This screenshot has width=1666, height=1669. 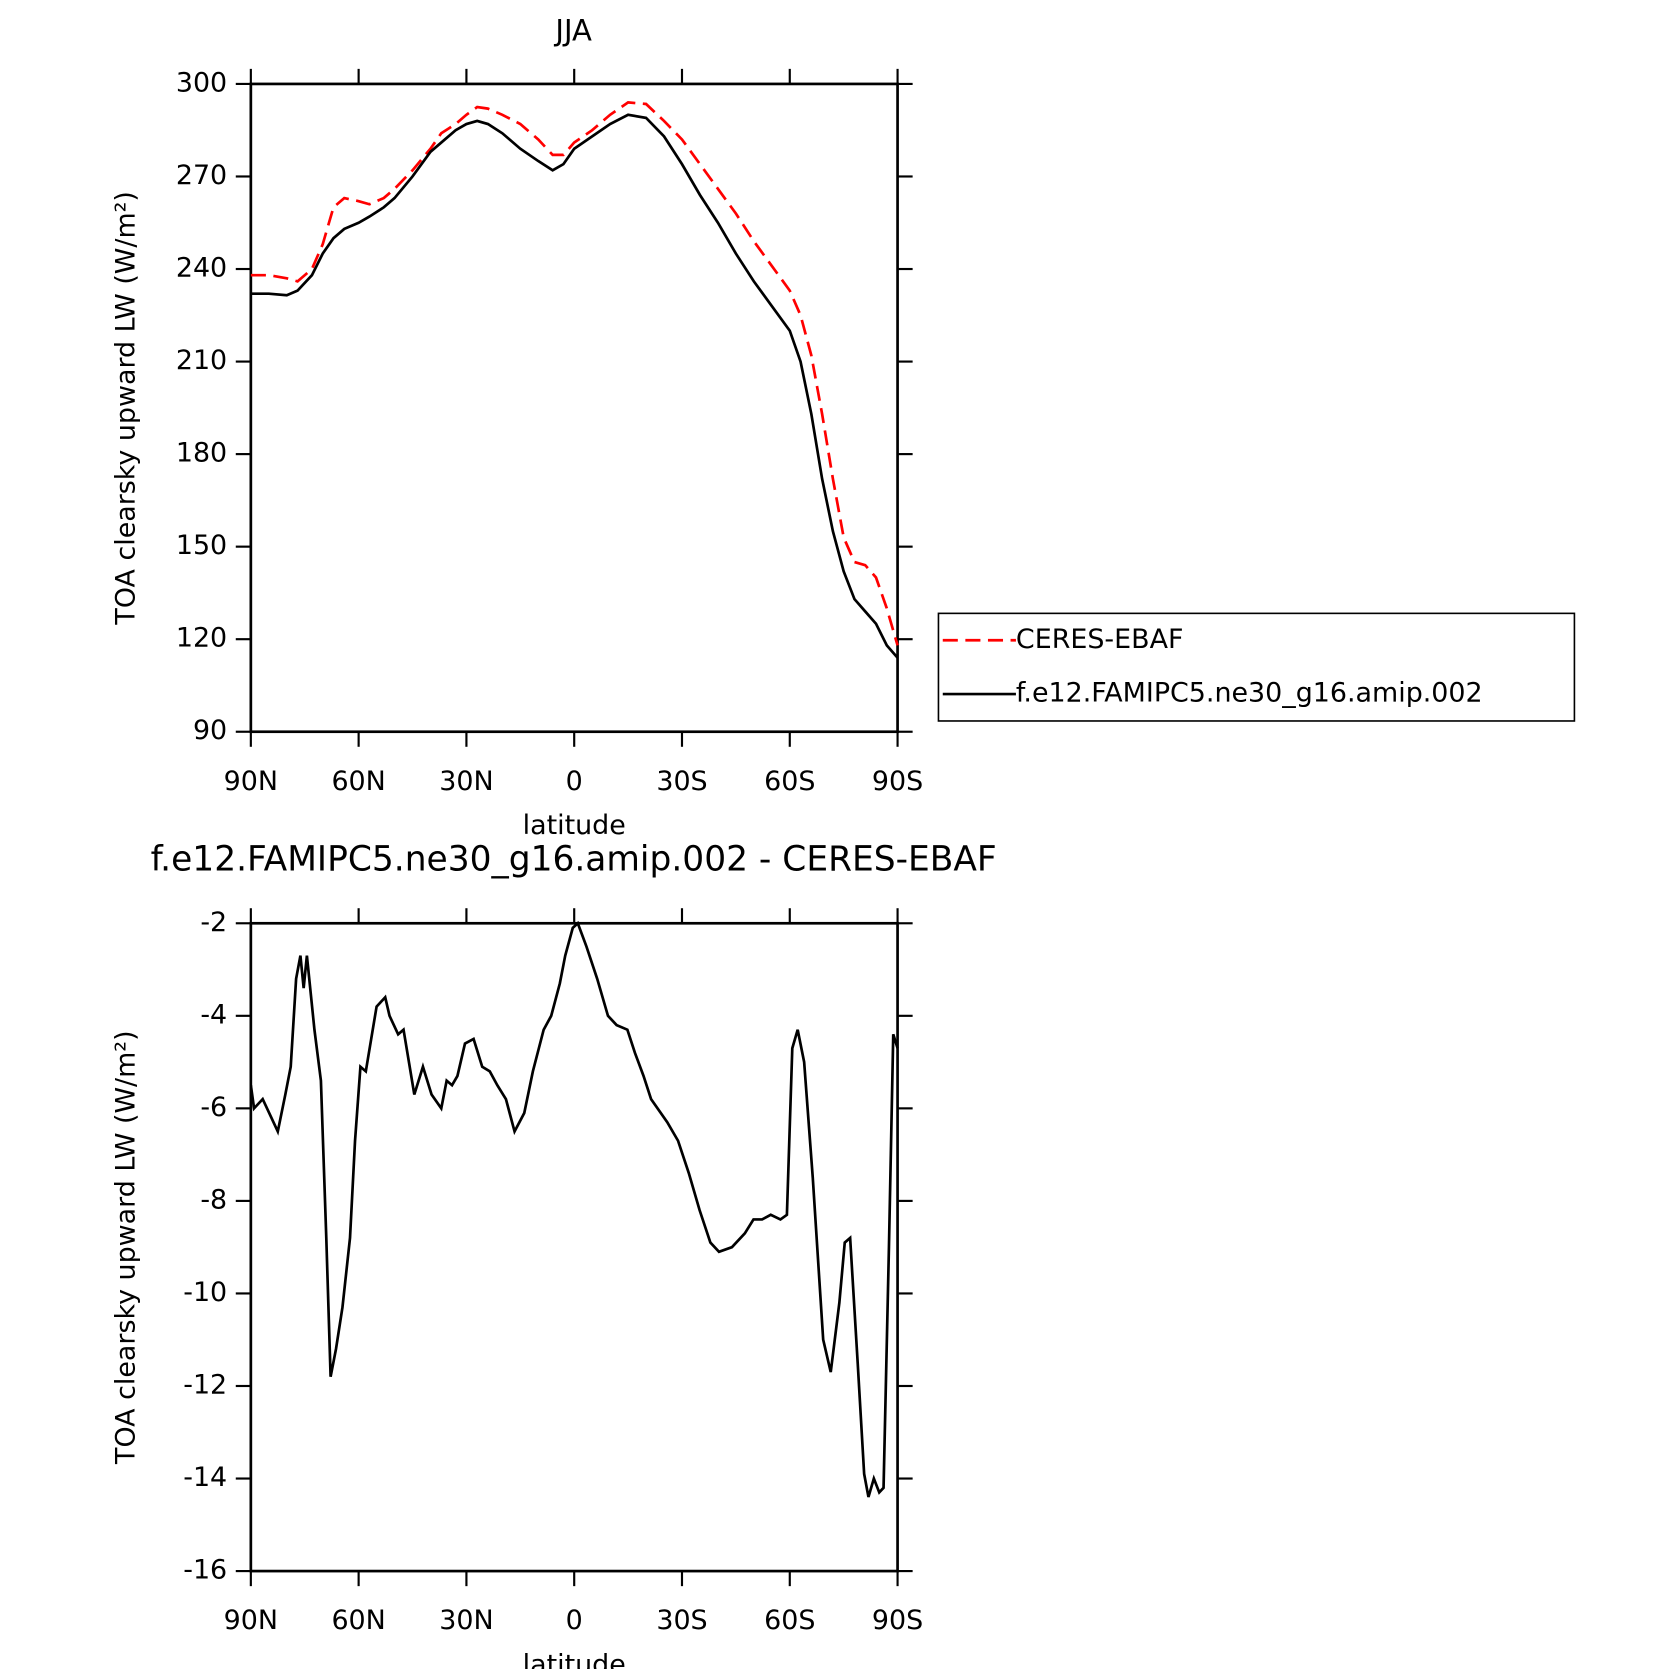 I want to click on y-tick-label: 90, so click(x=210, y=730).